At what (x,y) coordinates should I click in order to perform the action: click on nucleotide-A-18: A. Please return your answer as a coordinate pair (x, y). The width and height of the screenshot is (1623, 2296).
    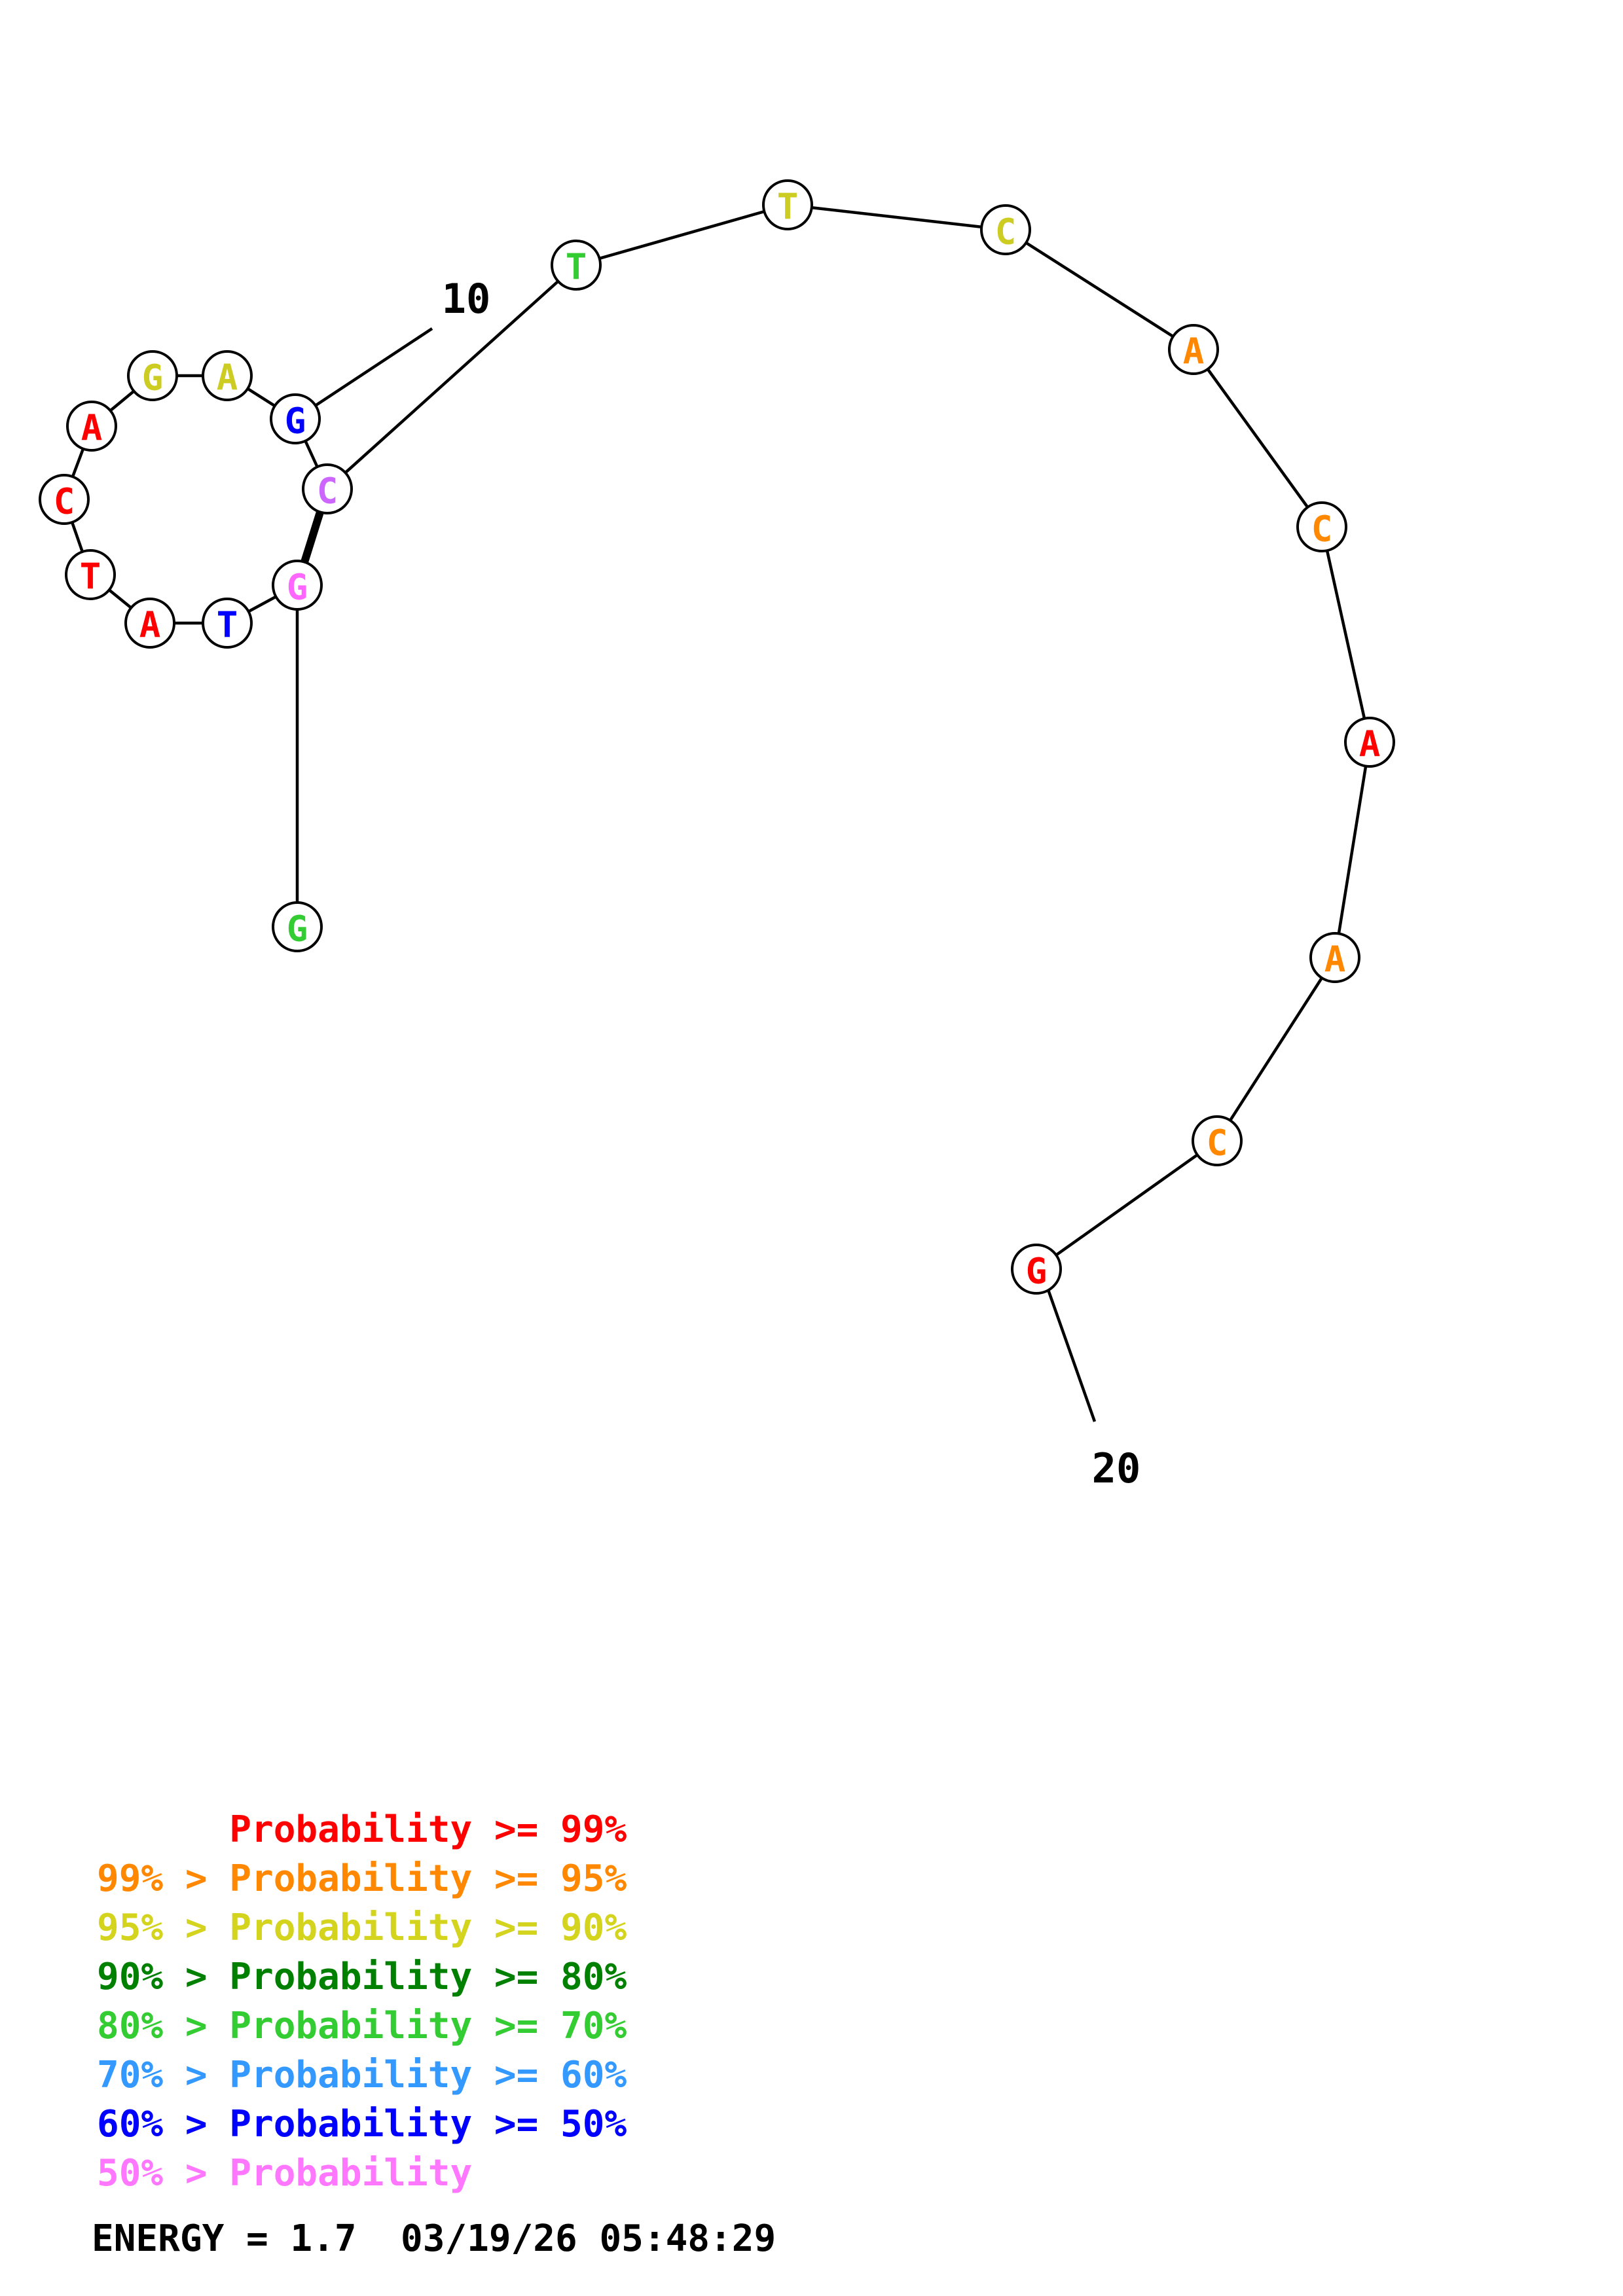
    Looking at the image, I should click on (1334, 957).